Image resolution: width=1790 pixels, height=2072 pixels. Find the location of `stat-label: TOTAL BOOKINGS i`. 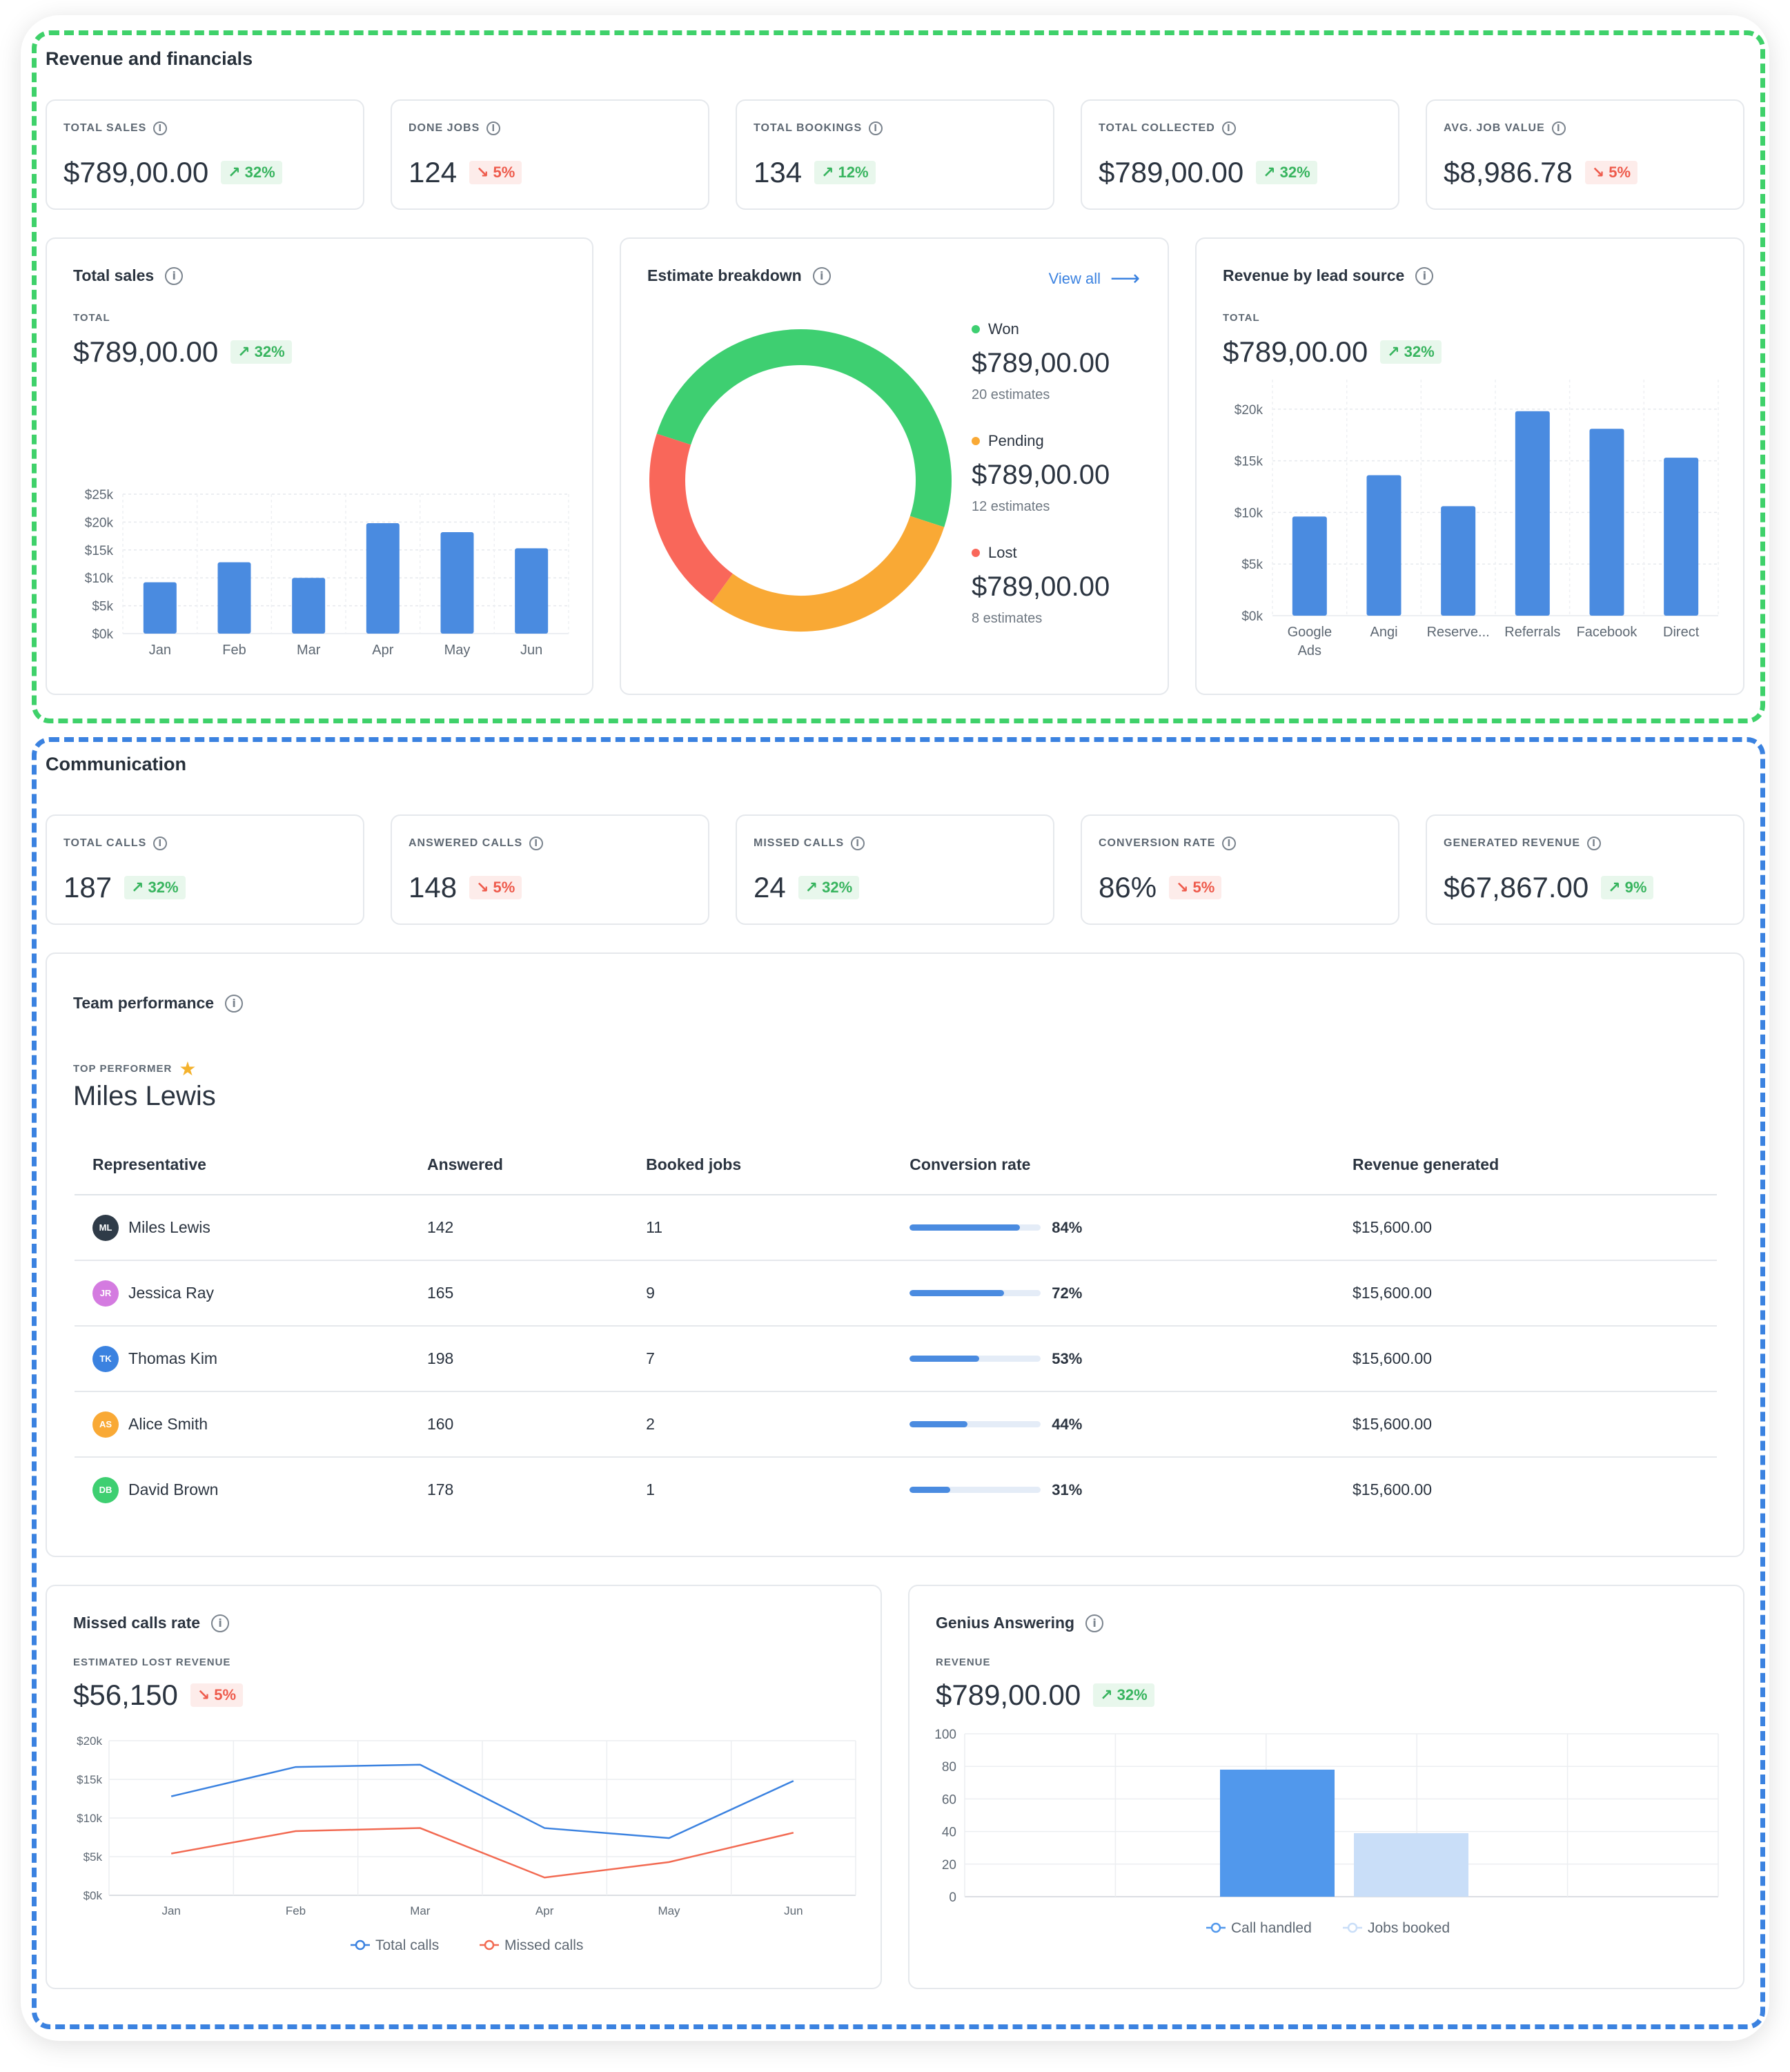

stat-label: TOTAL BOOKINGS i is located at coordinates (818, 128).